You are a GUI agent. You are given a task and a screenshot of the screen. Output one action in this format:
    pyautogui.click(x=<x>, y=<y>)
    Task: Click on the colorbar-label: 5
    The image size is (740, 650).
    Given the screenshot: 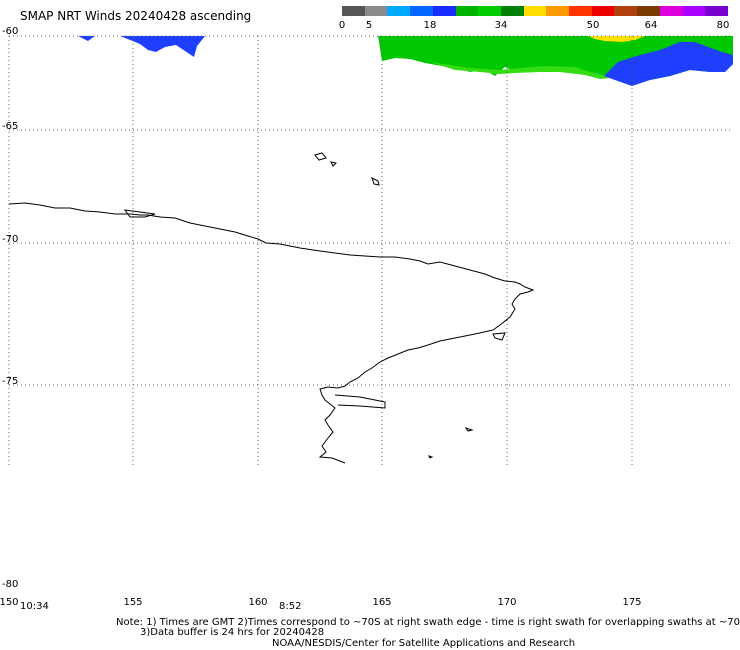 What is the action you would take?
    pyautogui.click(x=369, y=25)
    